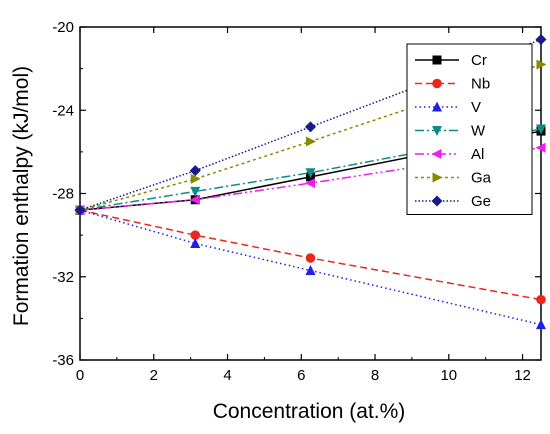 Image resolution: width=550 pixels, height=434 pixels. What do you see at coordinates (451, 60) in the screenshot?
I see `legend-item-cr: Cr` at bounding box center [451, 60].